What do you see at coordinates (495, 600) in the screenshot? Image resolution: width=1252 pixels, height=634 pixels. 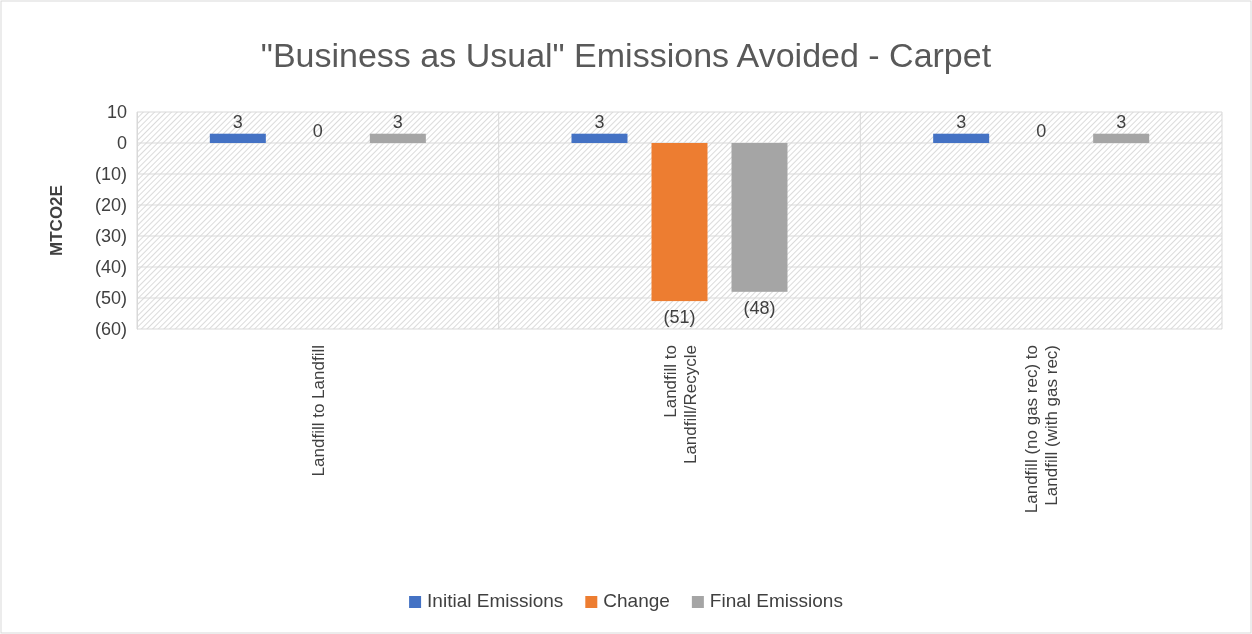 I see `legend-label: Initial Emissions` at bounding box center [495, 600].